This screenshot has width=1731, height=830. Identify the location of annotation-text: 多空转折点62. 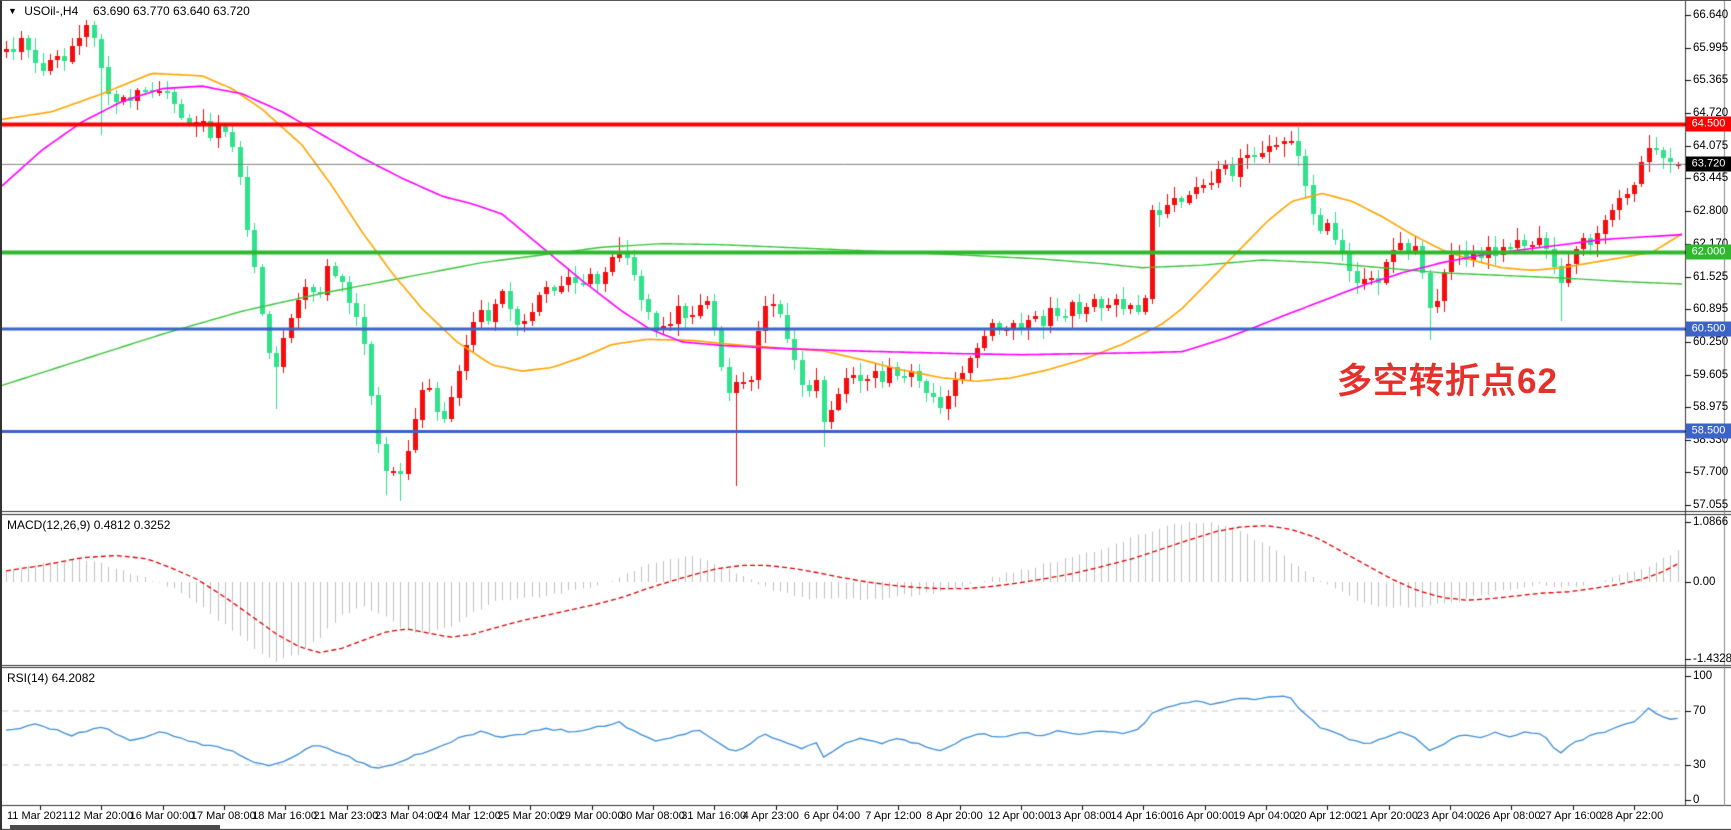
(1447, 381).